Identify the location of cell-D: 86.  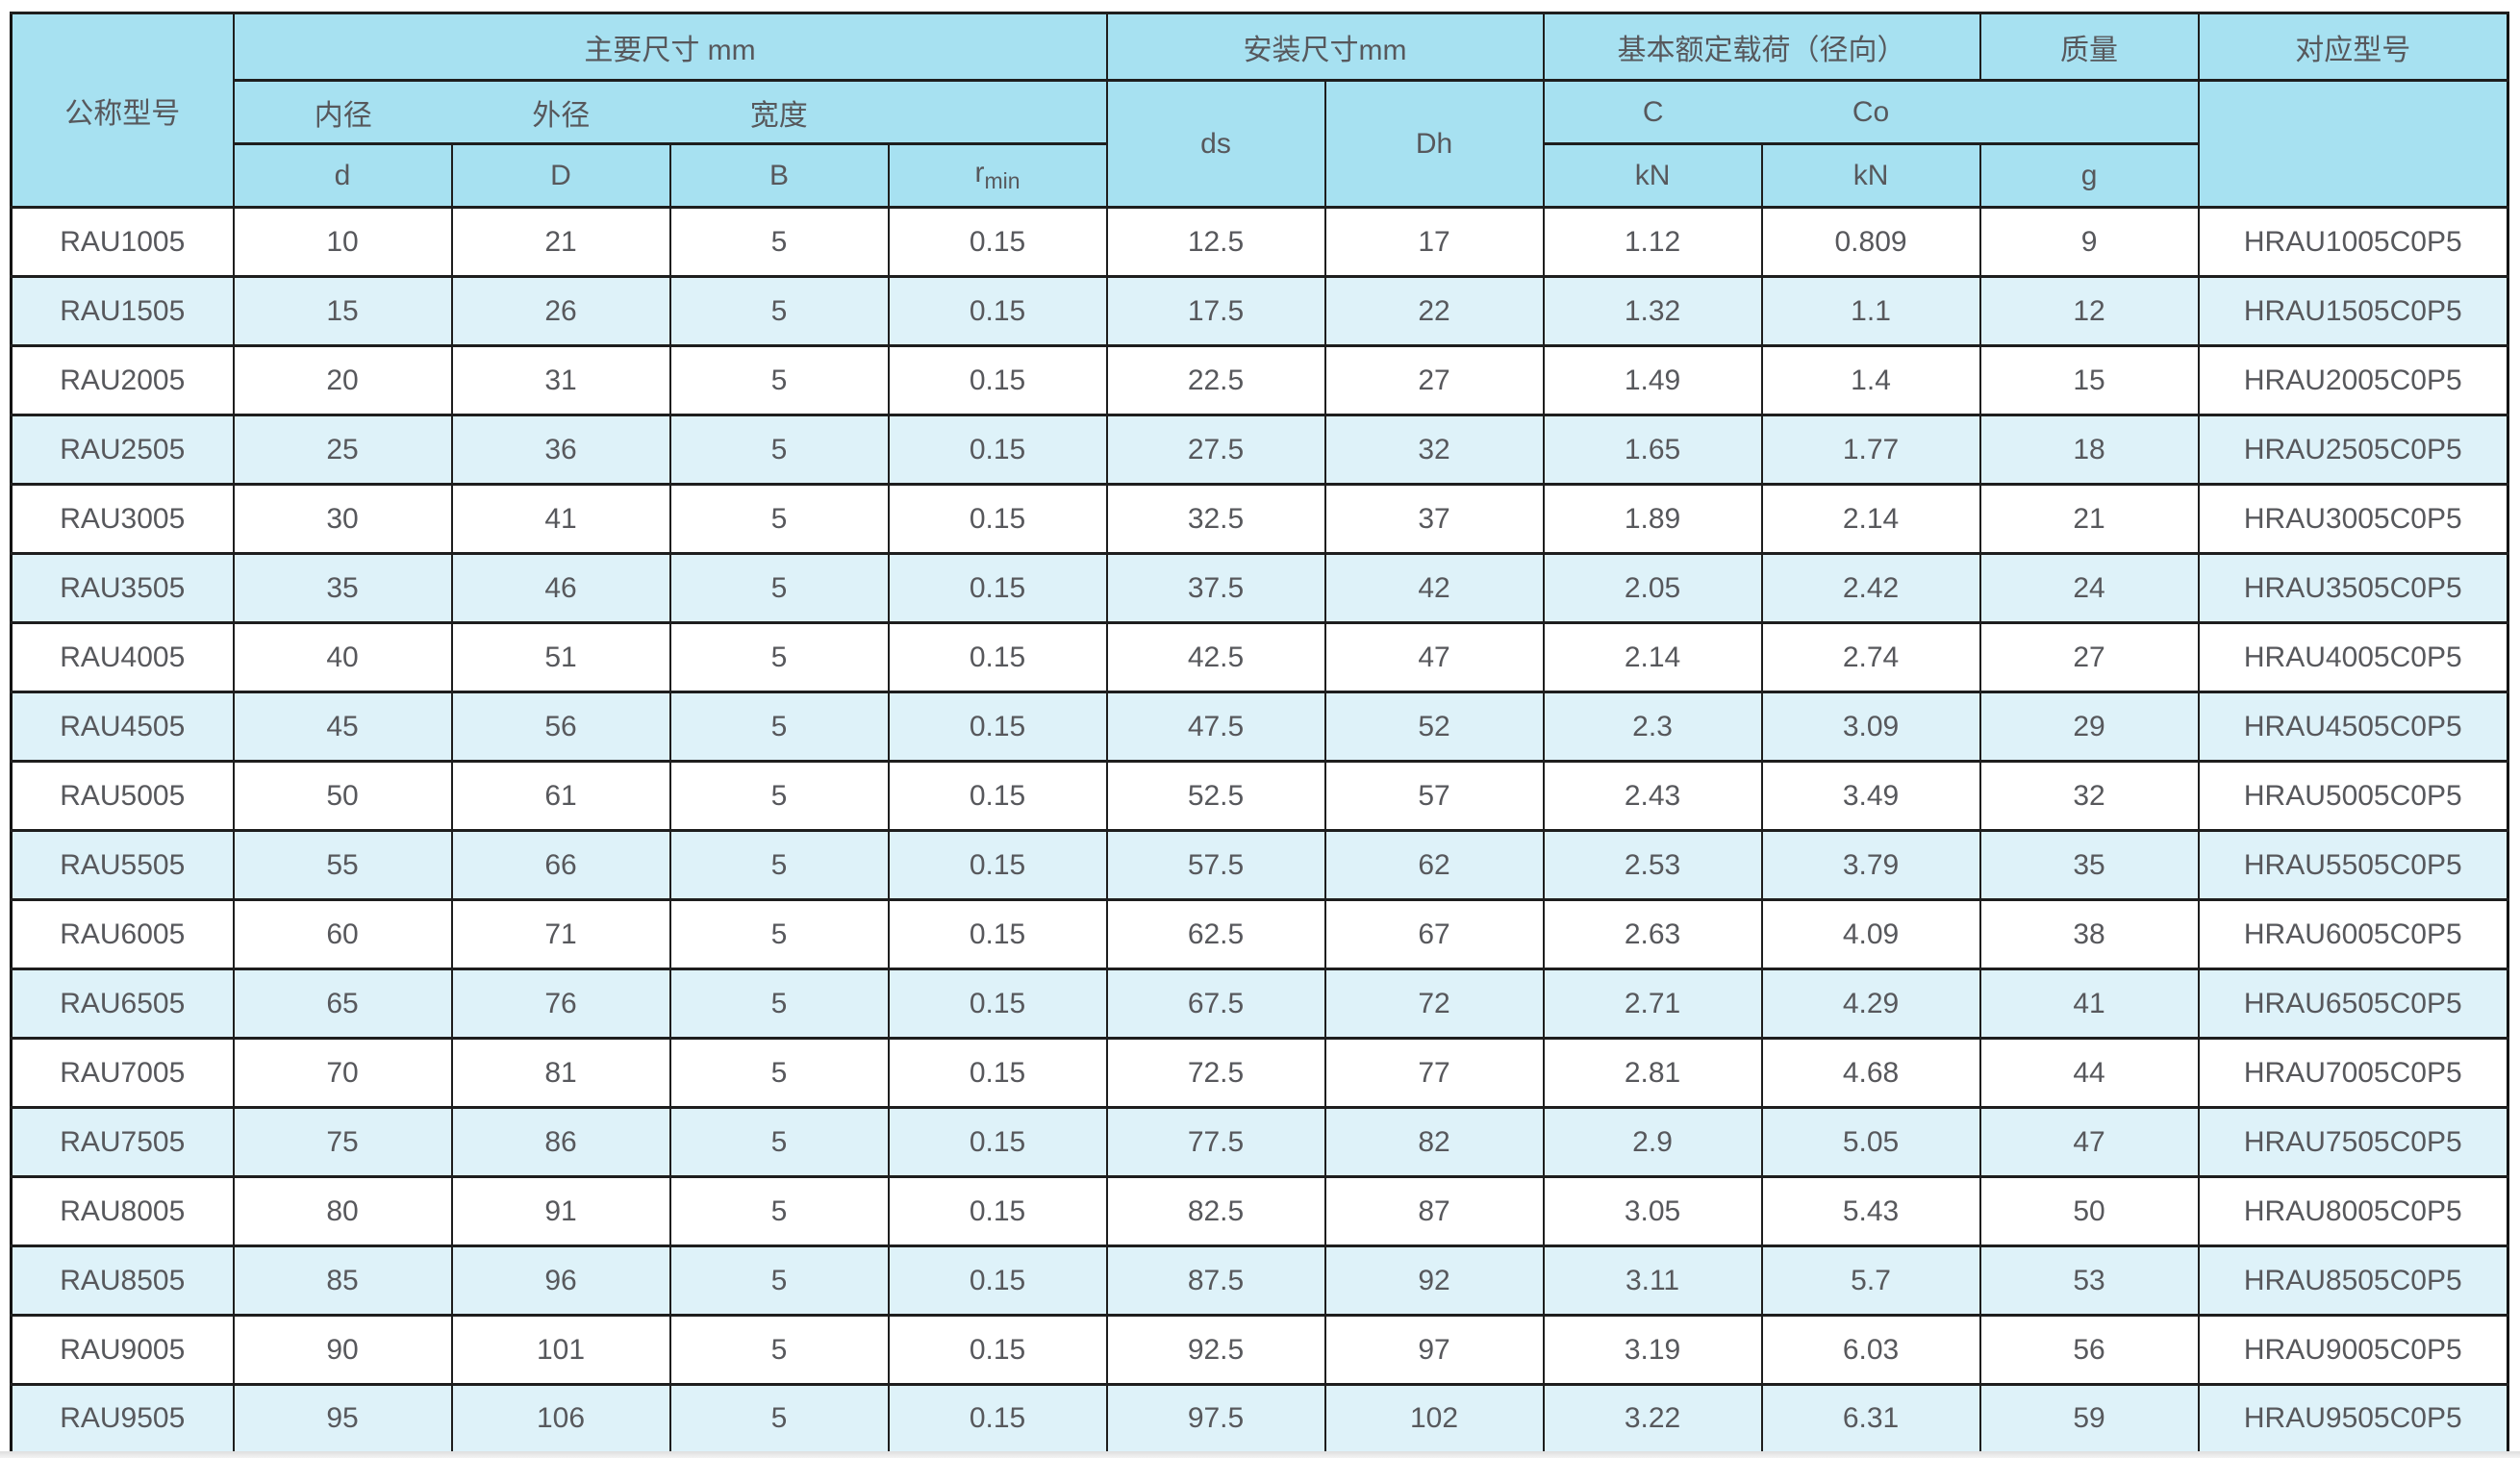
(560, 1142).